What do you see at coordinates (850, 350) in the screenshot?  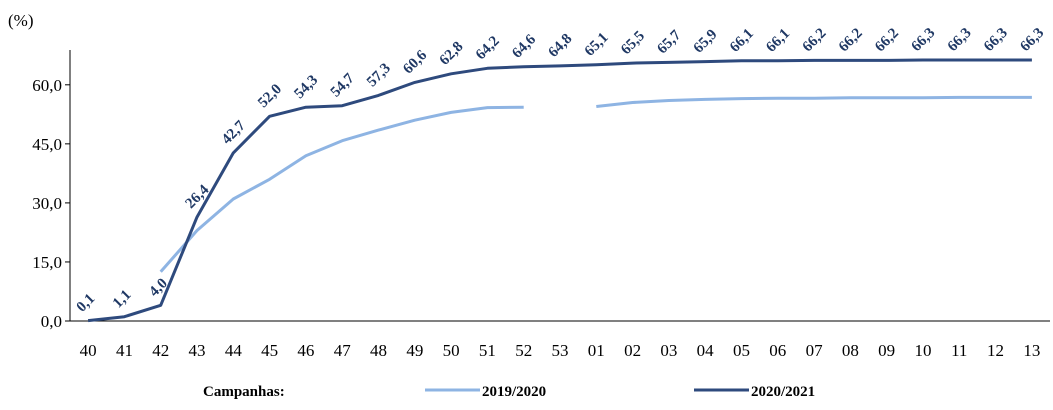 I see `x-tick-label: 08` at bounding box center [850, 350].